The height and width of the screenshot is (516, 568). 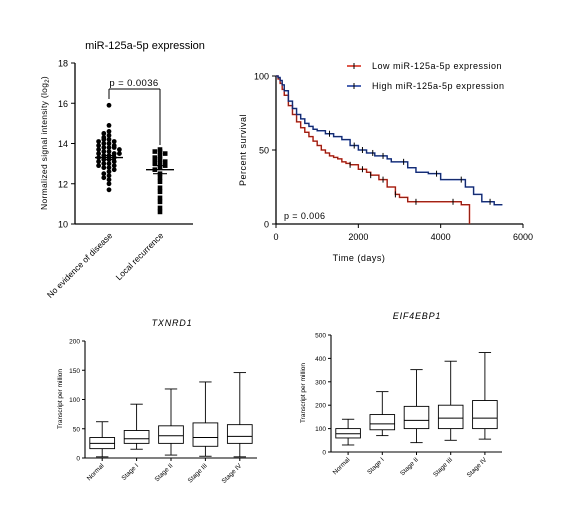 I want to click on survival-y-axis-label: Percent survival, so click(x=243, y=150).